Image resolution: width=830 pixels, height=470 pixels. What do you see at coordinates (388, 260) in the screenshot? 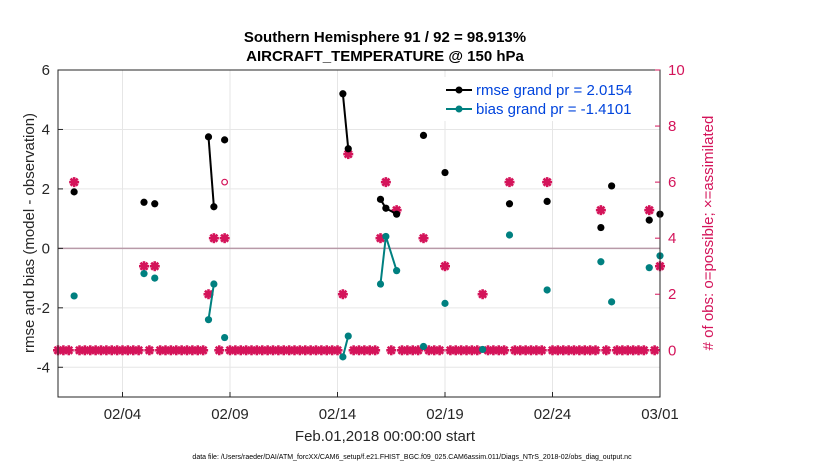
I see `bias-line` at bounding box center [388, 260].